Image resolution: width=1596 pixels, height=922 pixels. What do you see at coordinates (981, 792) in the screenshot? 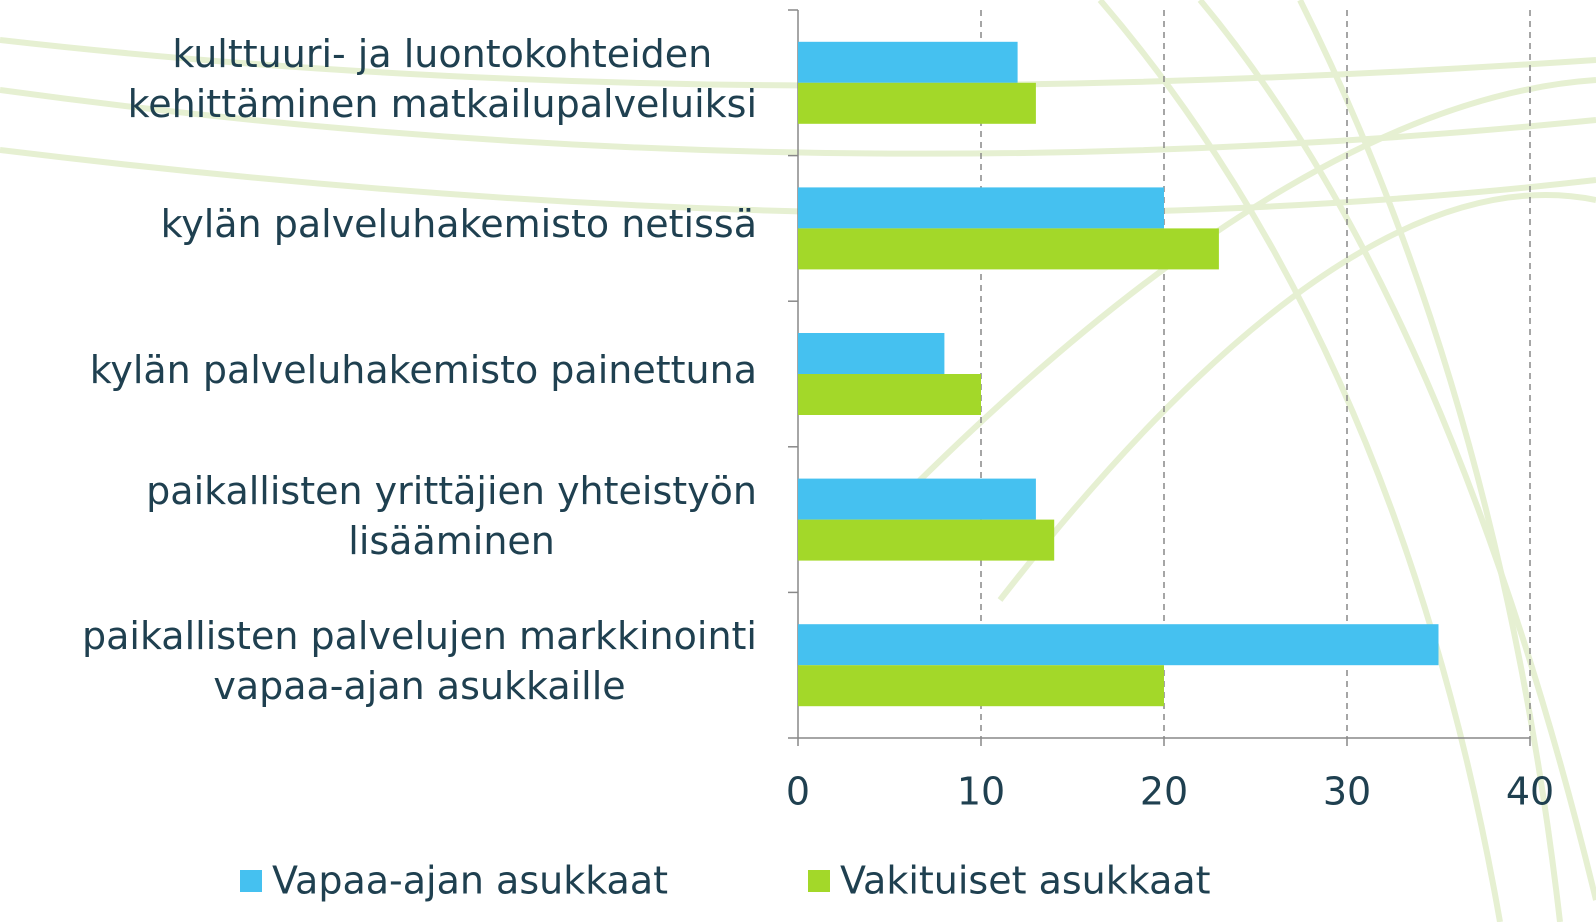
I see `x-tick-label: 10` at bounding box center [981, 792].